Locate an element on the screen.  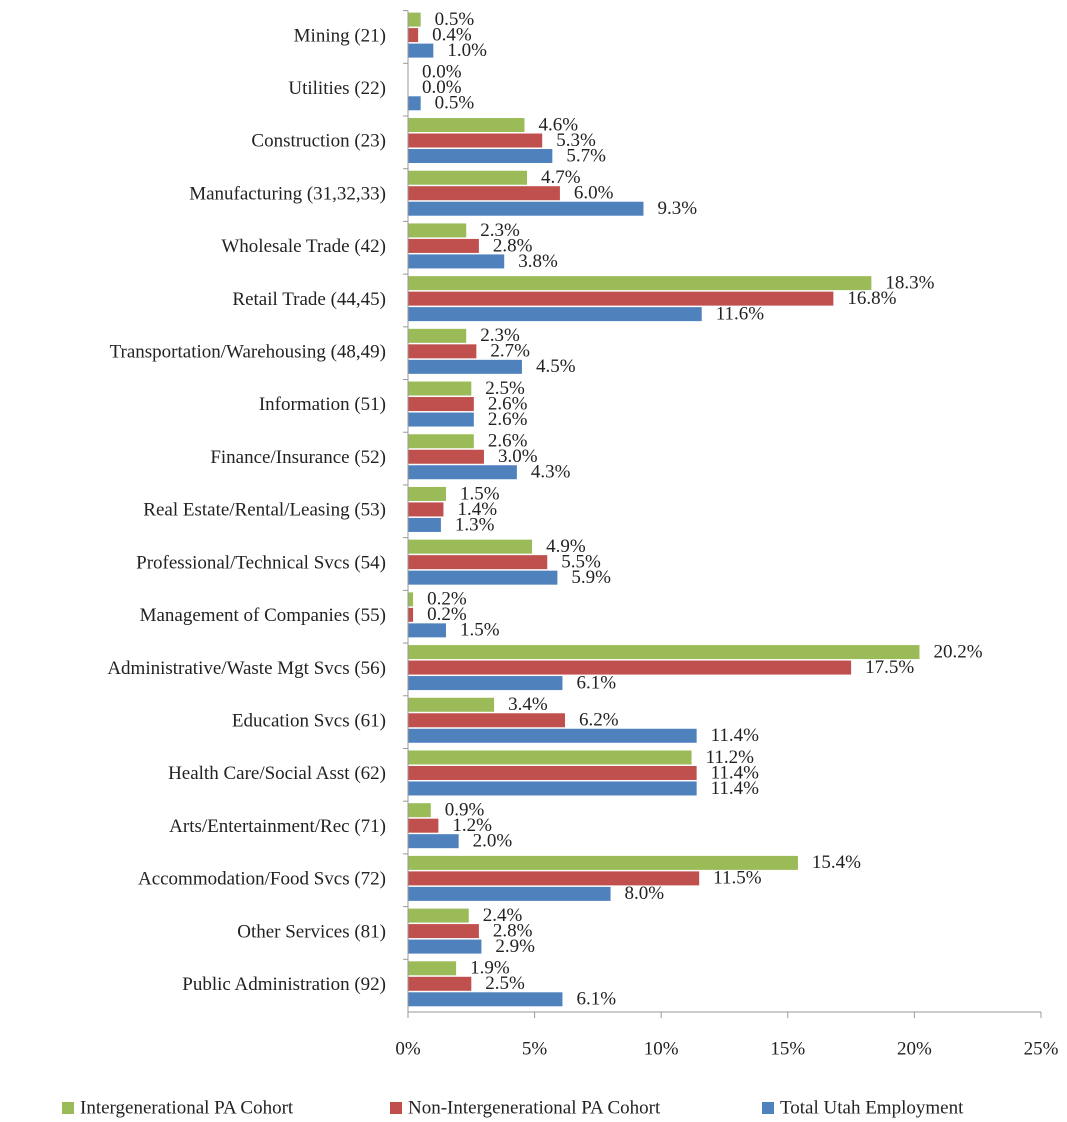
legend-label: Non-Intergenerational PA Cohort is located at coordinates (534, 1107).